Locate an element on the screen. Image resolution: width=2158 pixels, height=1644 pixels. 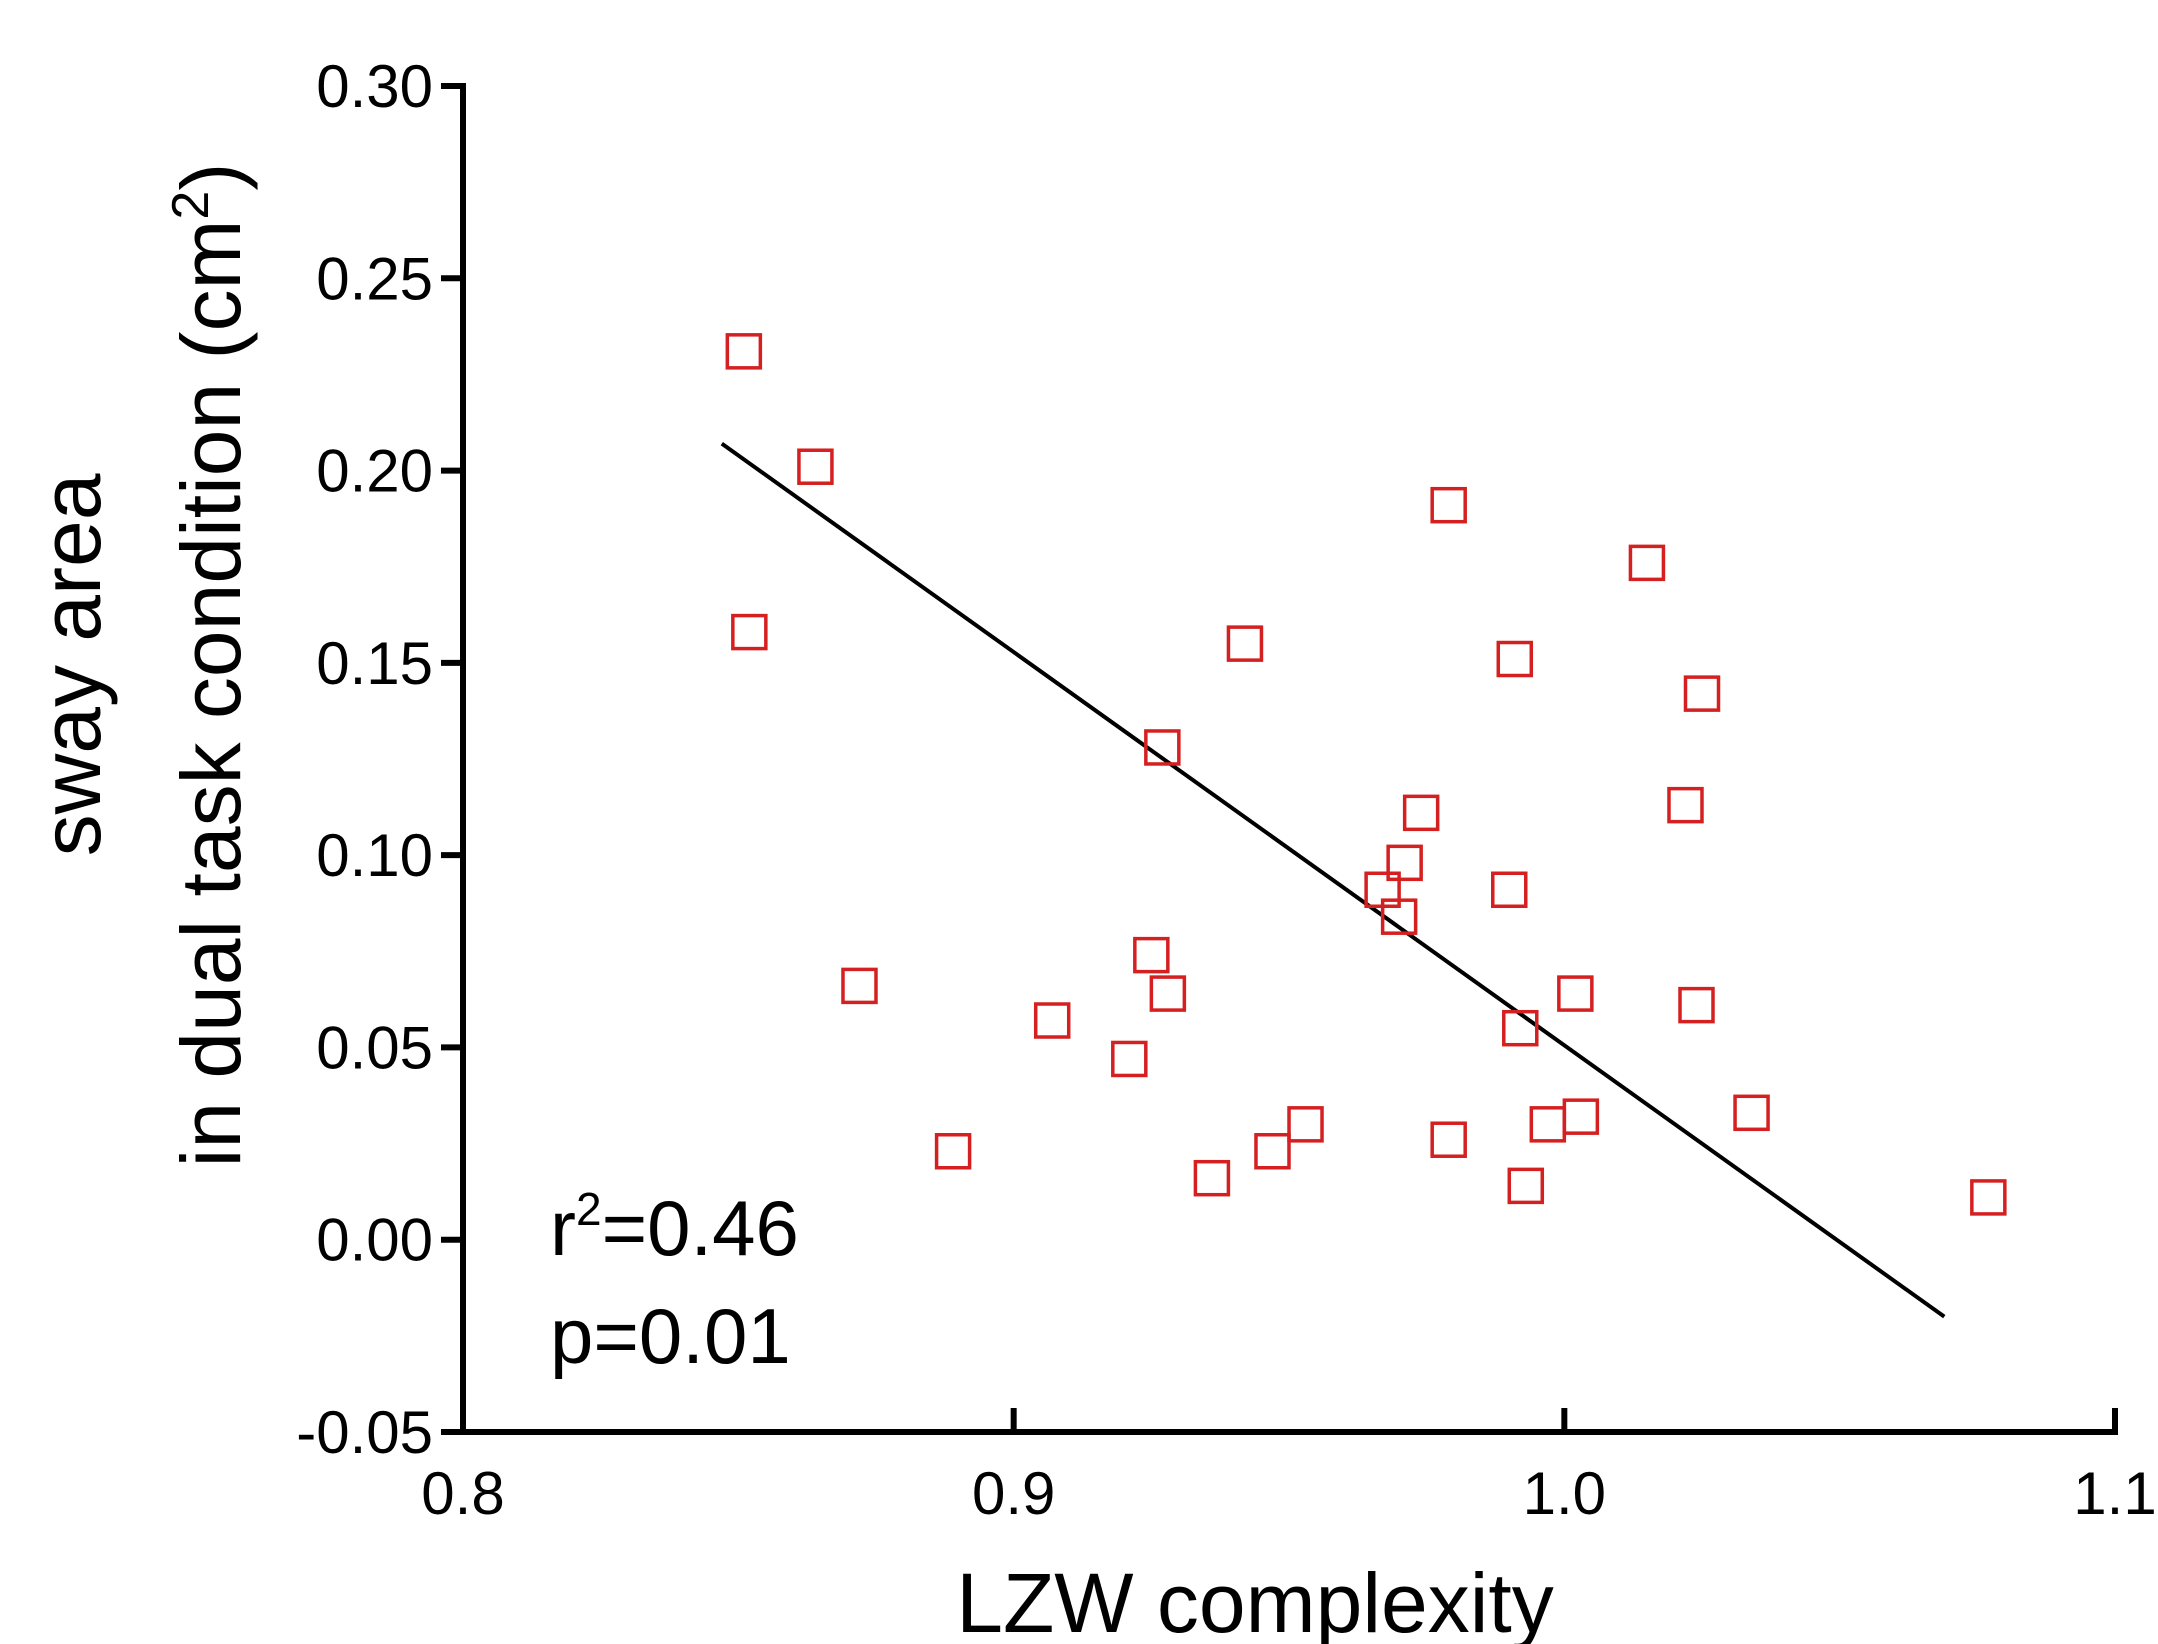
y-axis-label-line2: in dual task condition (cm2) is located at coordinates (210, 665).